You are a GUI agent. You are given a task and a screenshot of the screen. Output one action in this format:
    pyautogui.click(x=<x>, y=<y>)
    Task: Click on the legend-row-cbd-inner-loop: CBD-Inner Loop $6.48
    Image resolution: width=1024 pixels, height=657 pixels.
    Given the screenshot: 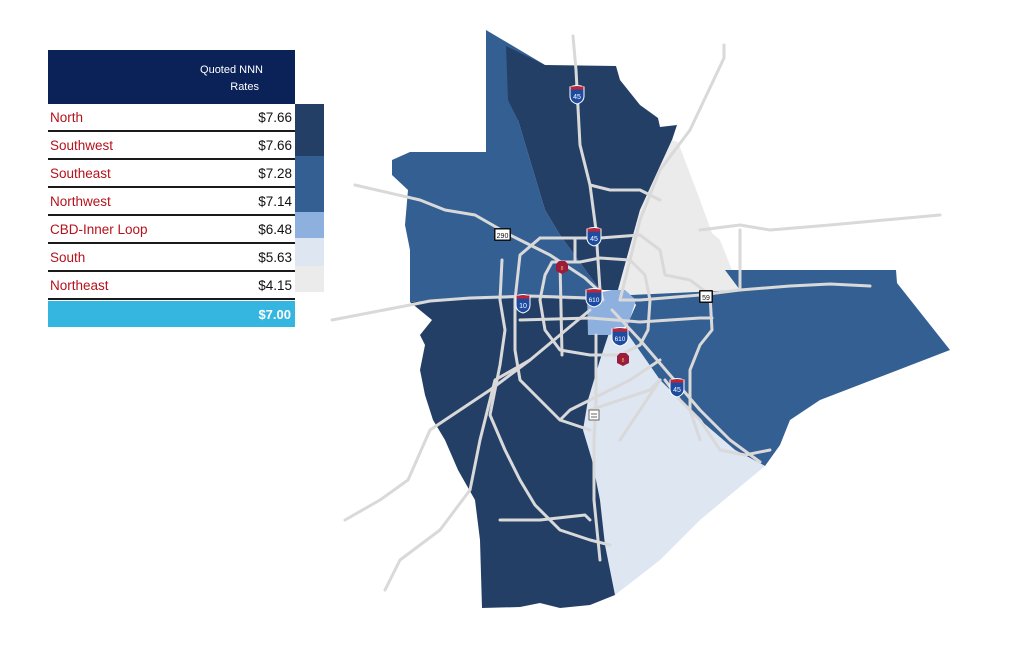 What is the action you would take?
    pyautogui.click(x=171, y=230)
    